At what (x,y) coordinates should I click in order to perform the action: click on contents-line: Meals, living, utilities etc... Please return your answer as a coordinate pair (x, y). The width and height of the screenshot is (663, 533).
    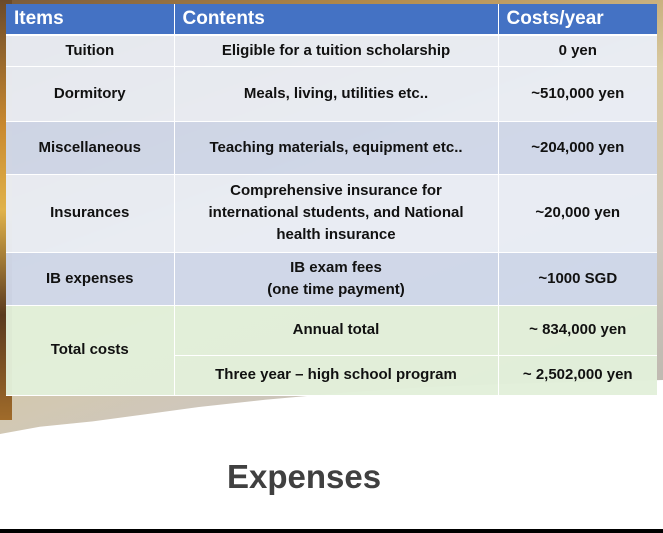
    Looking at the image, I should click on (336, 93).